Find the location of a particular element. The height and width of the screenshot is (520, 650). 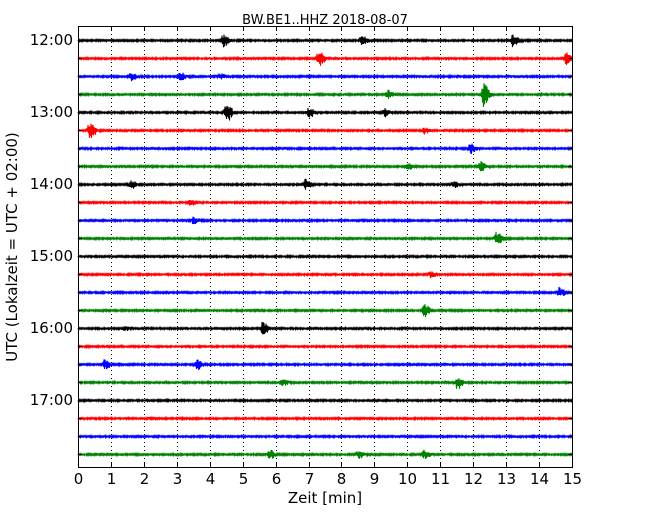

y-tick-label: 12:00 is located at coordinates (51, 40).